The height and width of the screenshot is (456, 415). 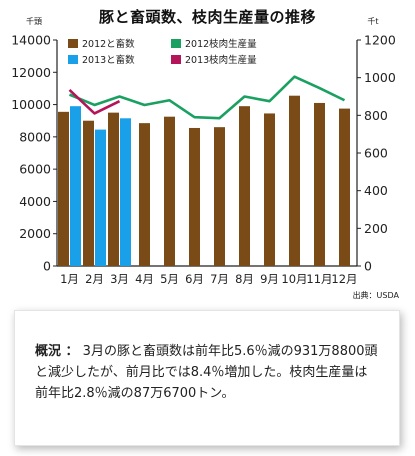 What do you see at coordinates (108, 44) in the screenshot?
I see `legend-label: 2012と畜数` at bounding box center [108, 44].